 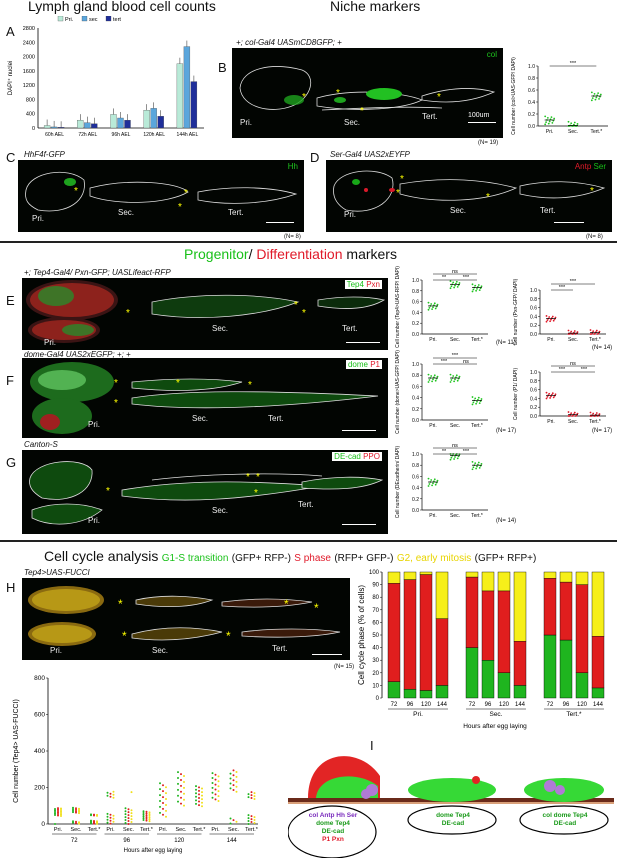 I want to click on panel-letter-c: C, so click(x=11, y=157).